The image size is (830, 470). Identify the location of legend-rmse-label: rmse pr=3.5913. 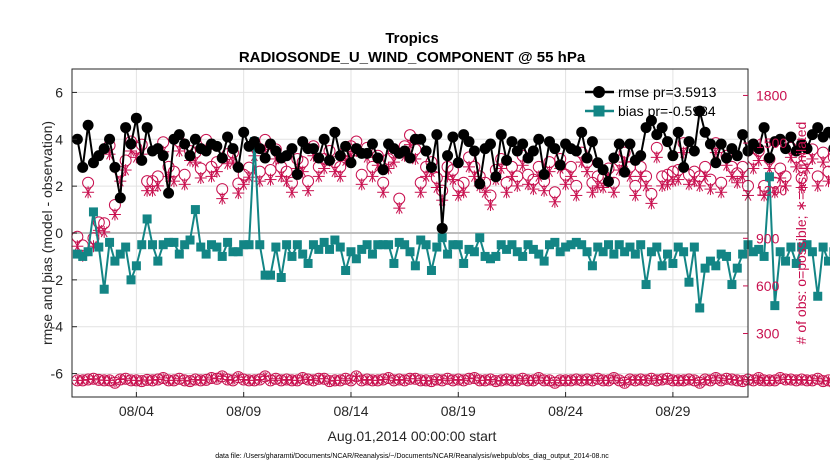
(667, 92).